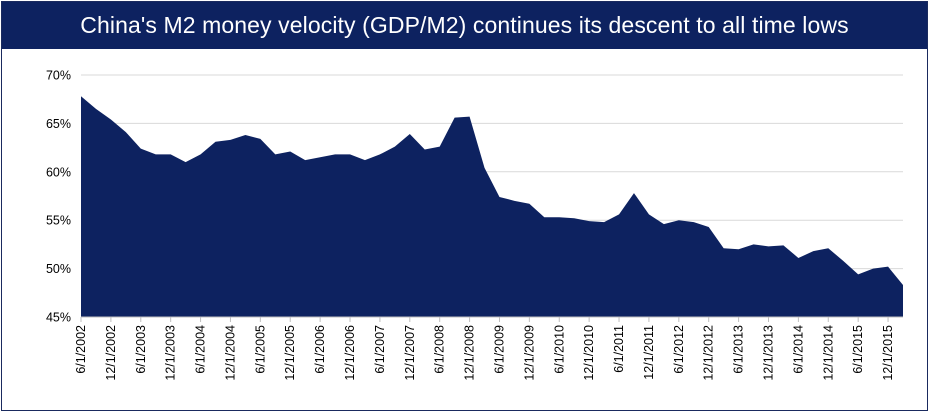 This screenshot has height=414, width=931. Describe the element at coordinates (81, 349) in the screenshot. I see `x-tick-label: 6/1/2002` at that location.